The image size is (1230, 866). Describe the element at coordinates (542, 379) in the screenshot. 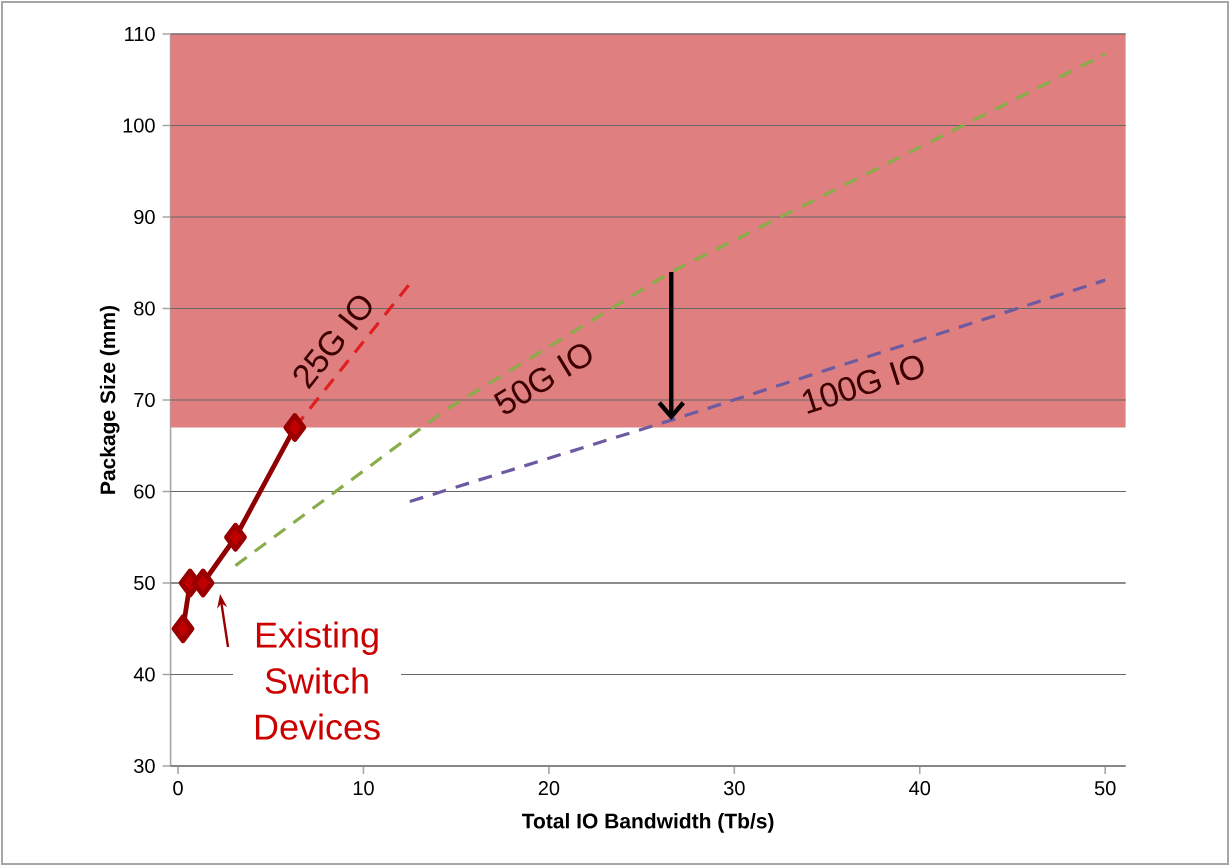

I see `text: 50G IO` at that location.